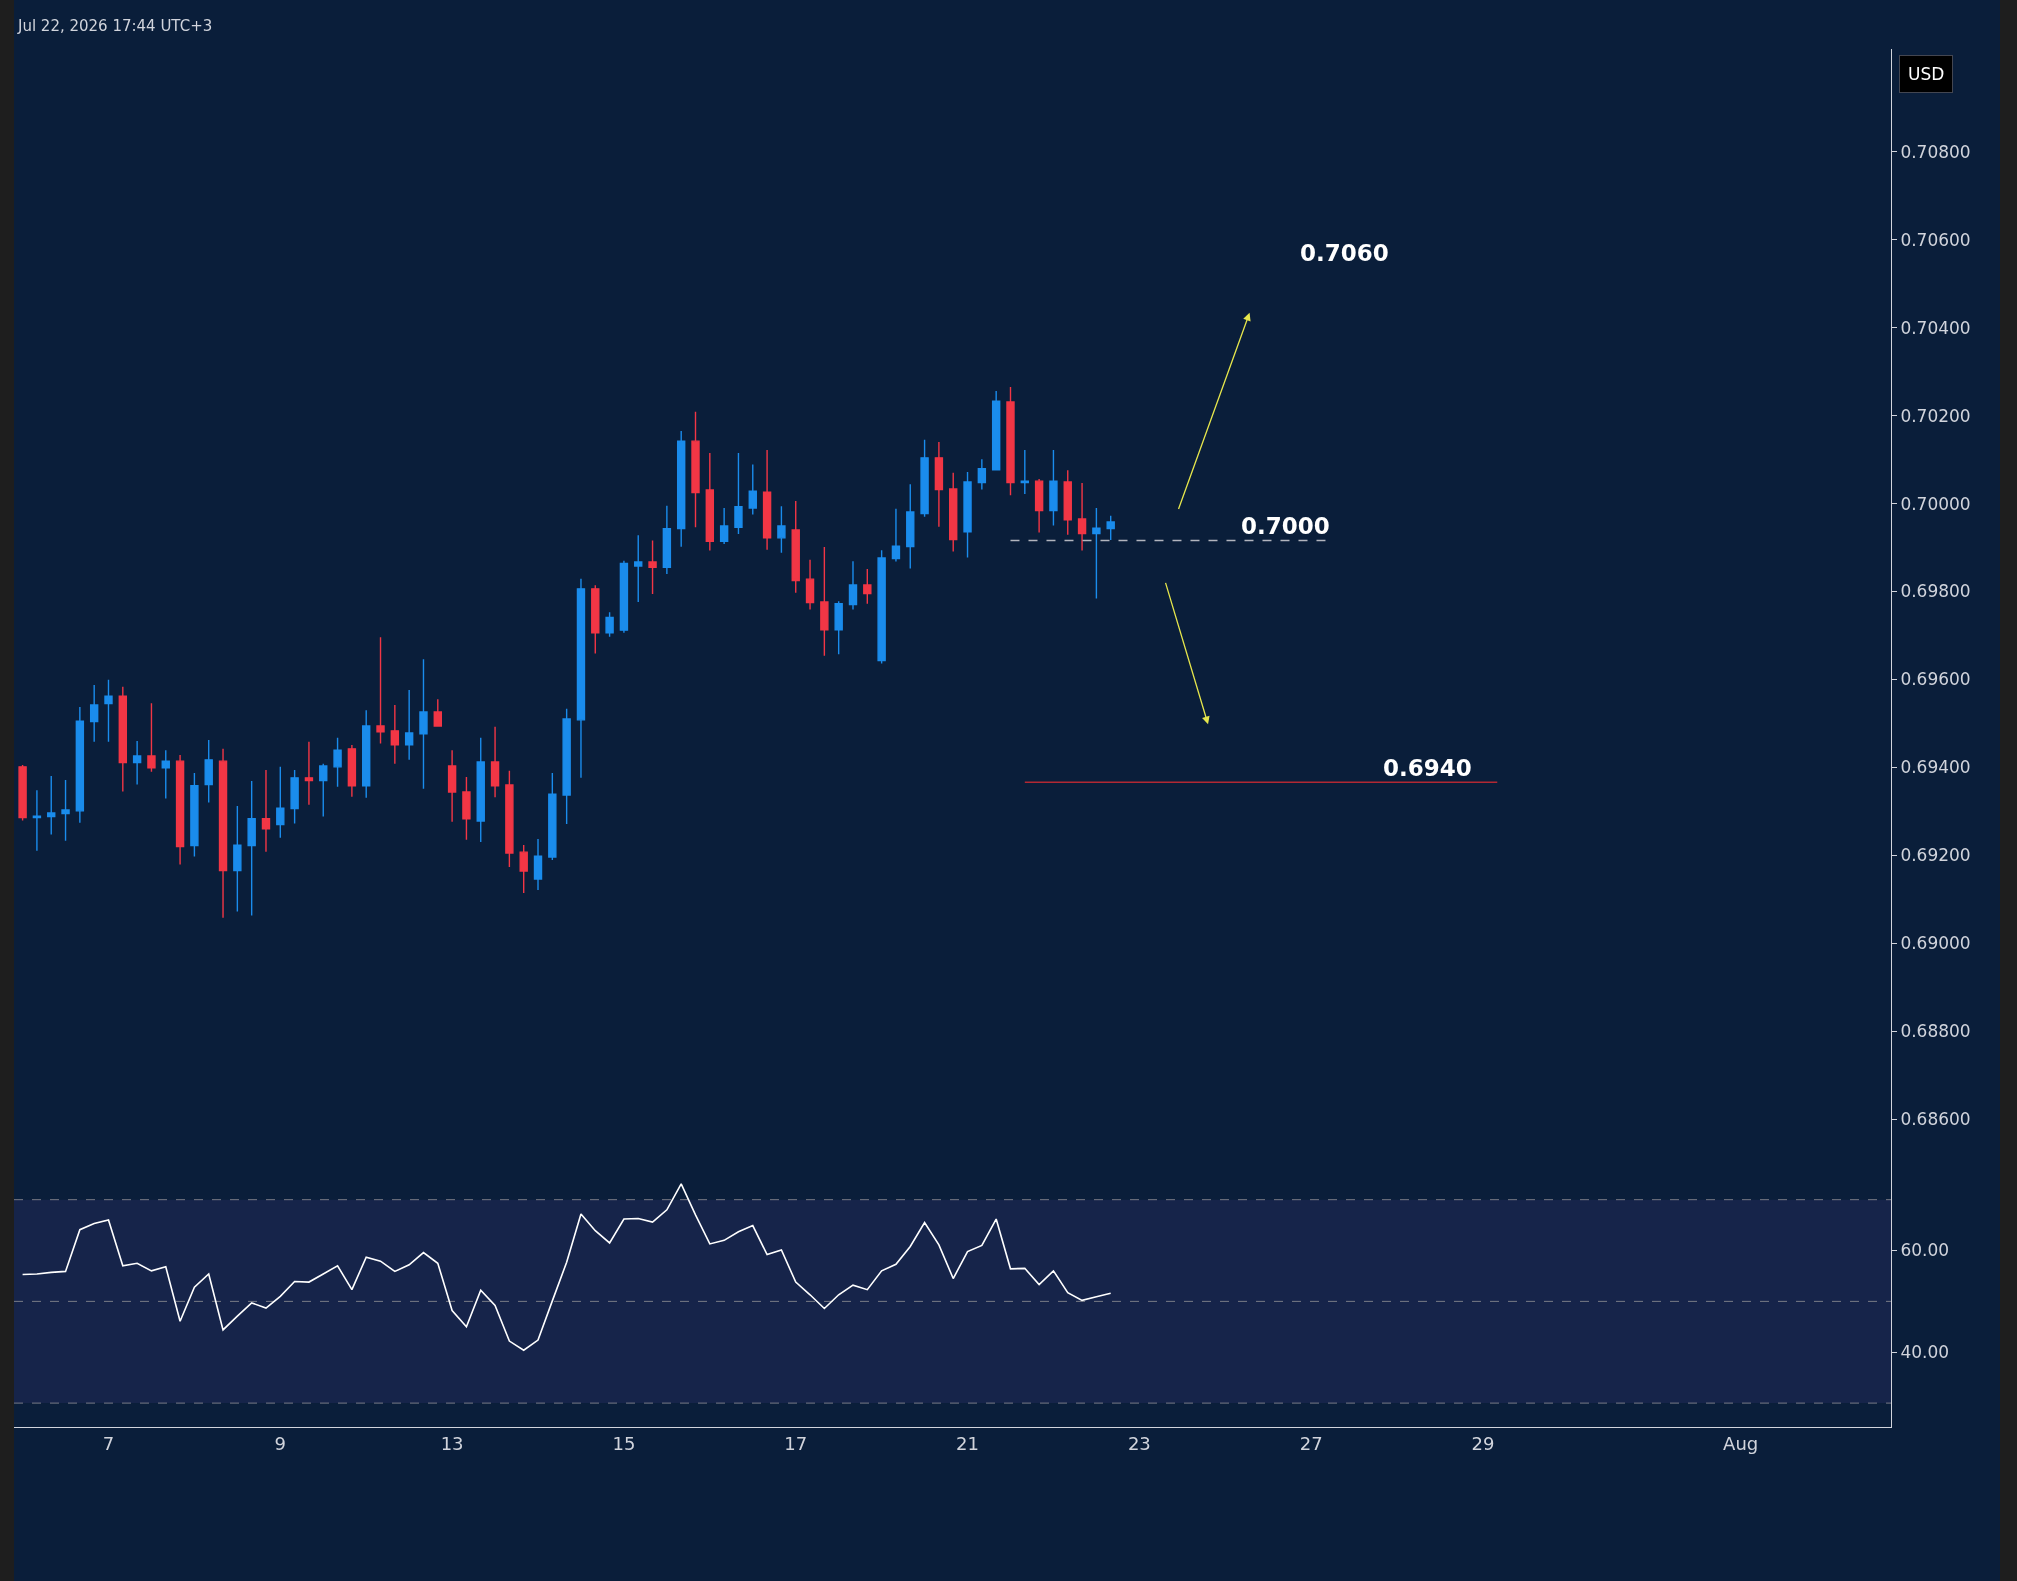  What do you see at coordinates (566, 1267) in the screenshot?
I see `line-series` at bounding box center [566, 1267].